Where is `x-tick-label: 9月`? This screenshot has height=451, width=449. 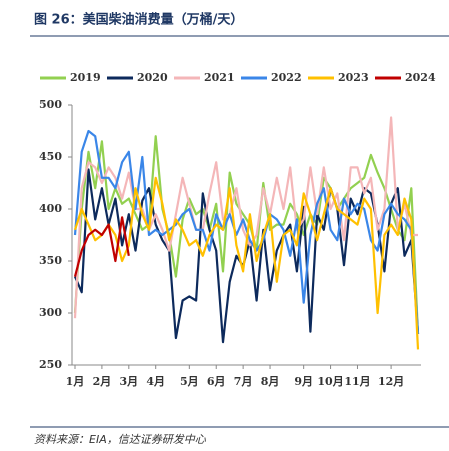 x-tick-label: 9月 is located at coordinates (303, 381).